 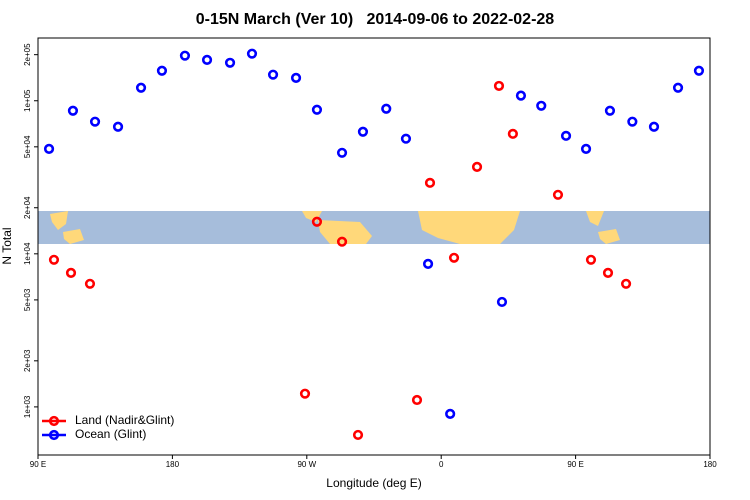 I want to click on y-tick-label: 2e+05, so click(x=27, y=54).